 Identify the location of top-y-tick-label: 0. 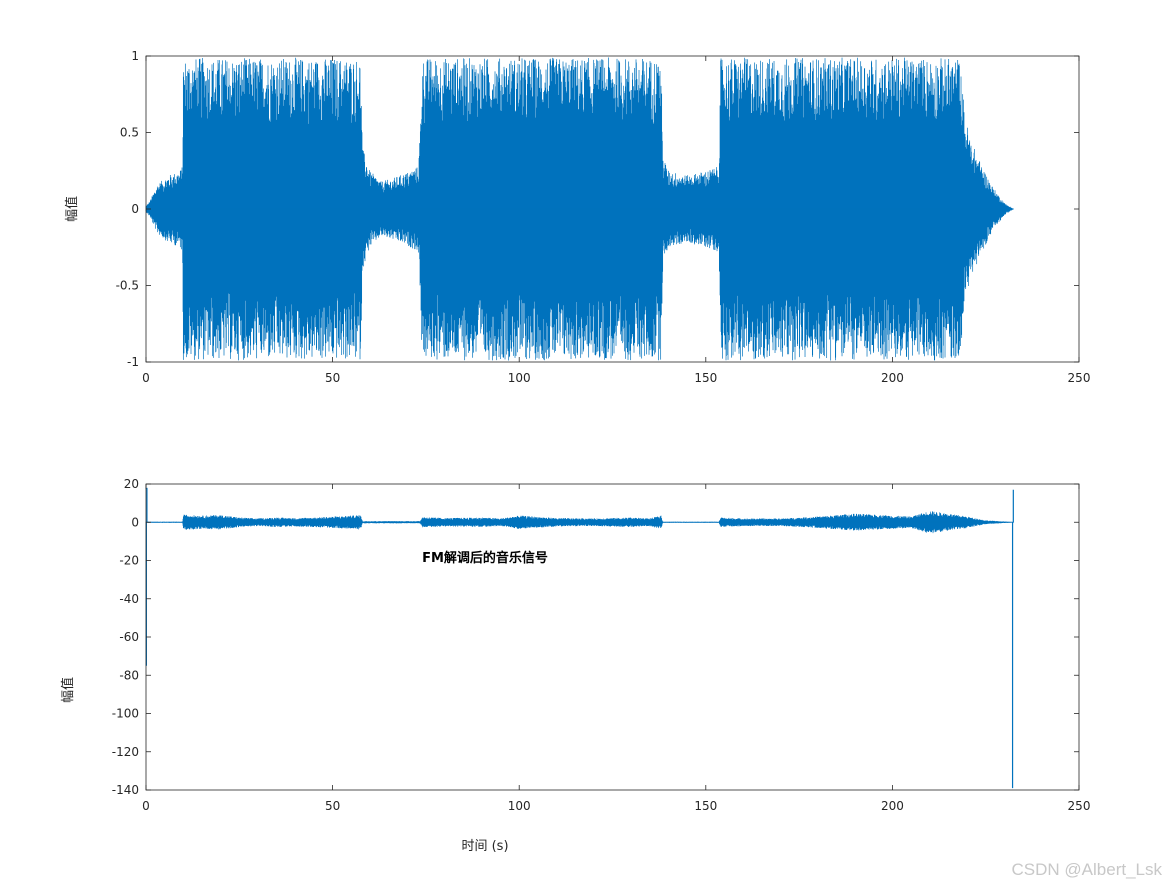
(135, 209).